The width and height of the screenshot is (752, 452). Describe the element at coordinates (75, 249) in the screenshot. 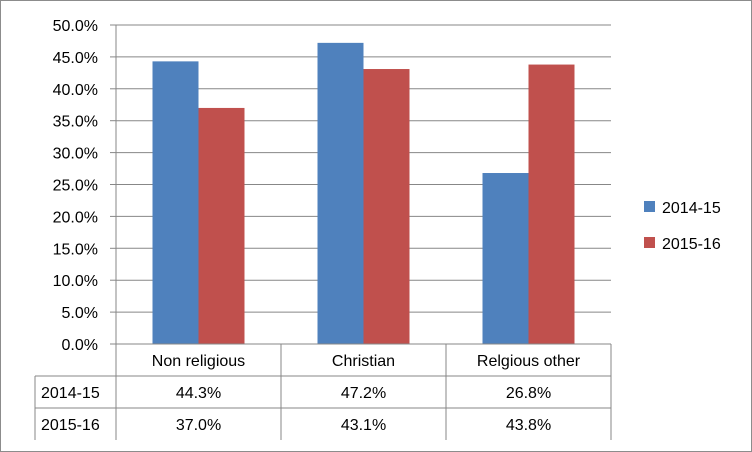

I see `y-tick-label: 15.0%` at that location.